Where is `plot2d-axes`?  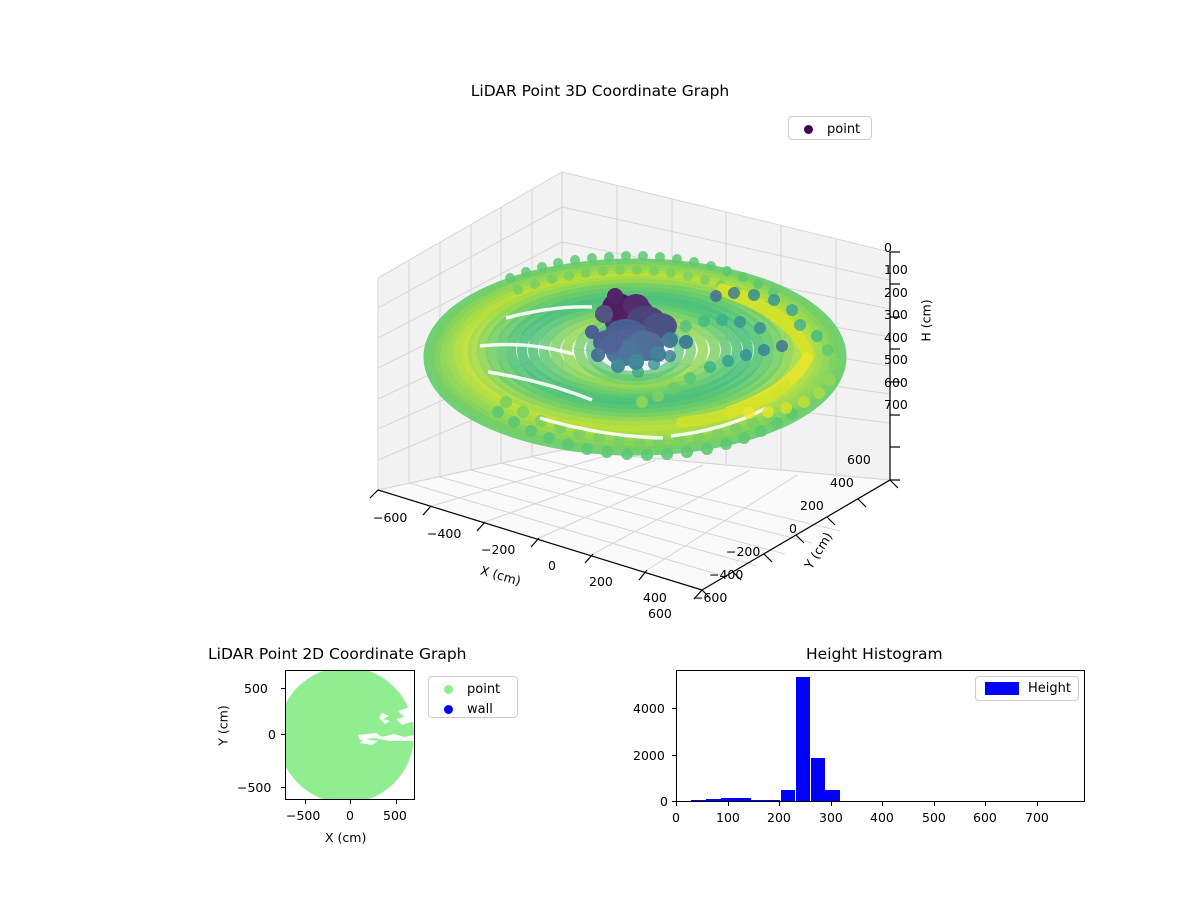 plot2d-axes is located at coordinates (350, 735).